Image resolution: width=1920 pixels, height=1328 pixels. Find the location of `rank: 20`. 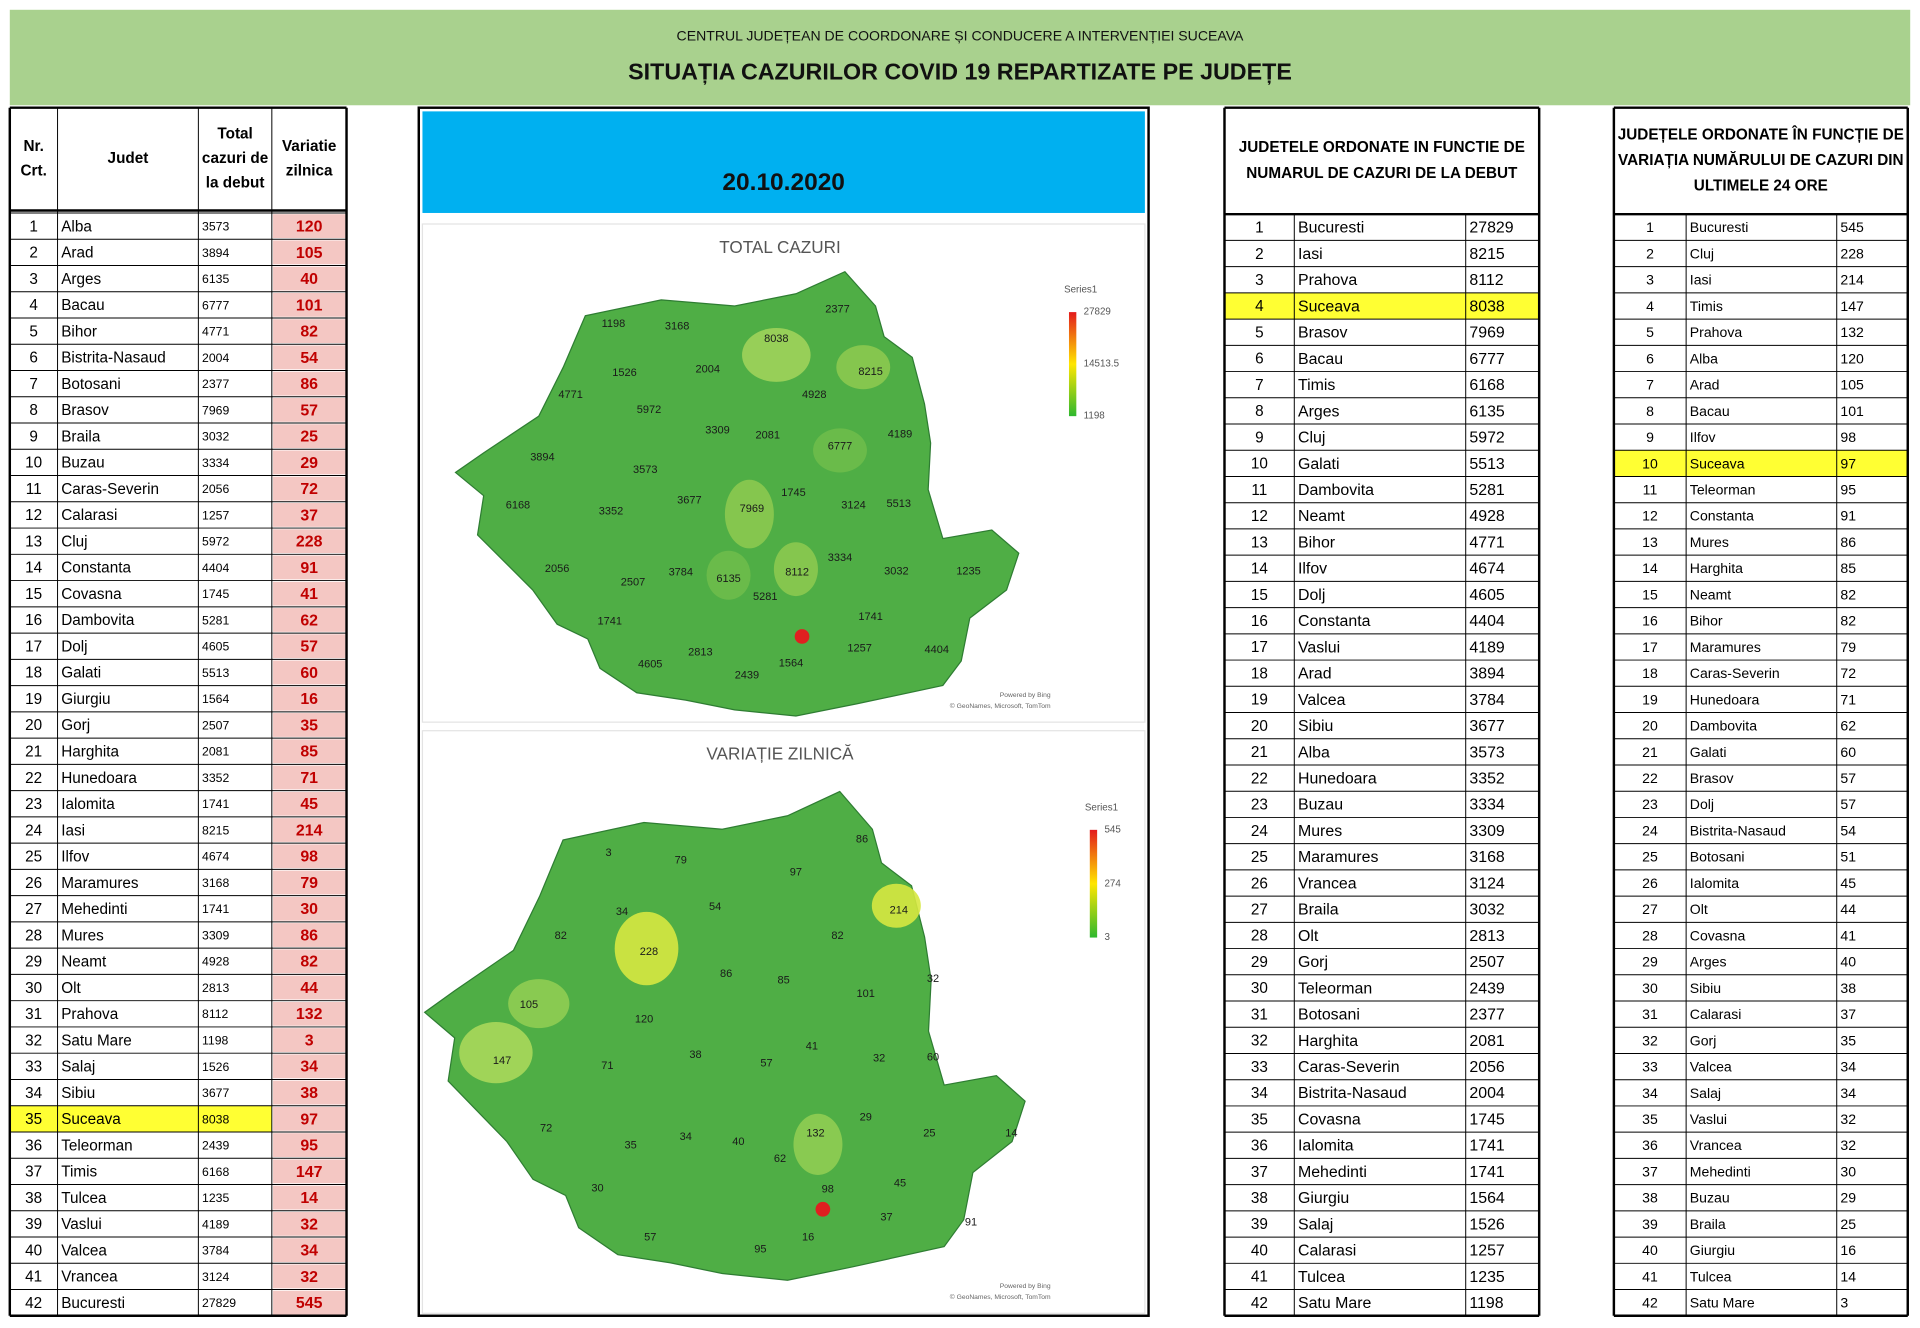

rank: 20 is located at coordinates (1259, 726).